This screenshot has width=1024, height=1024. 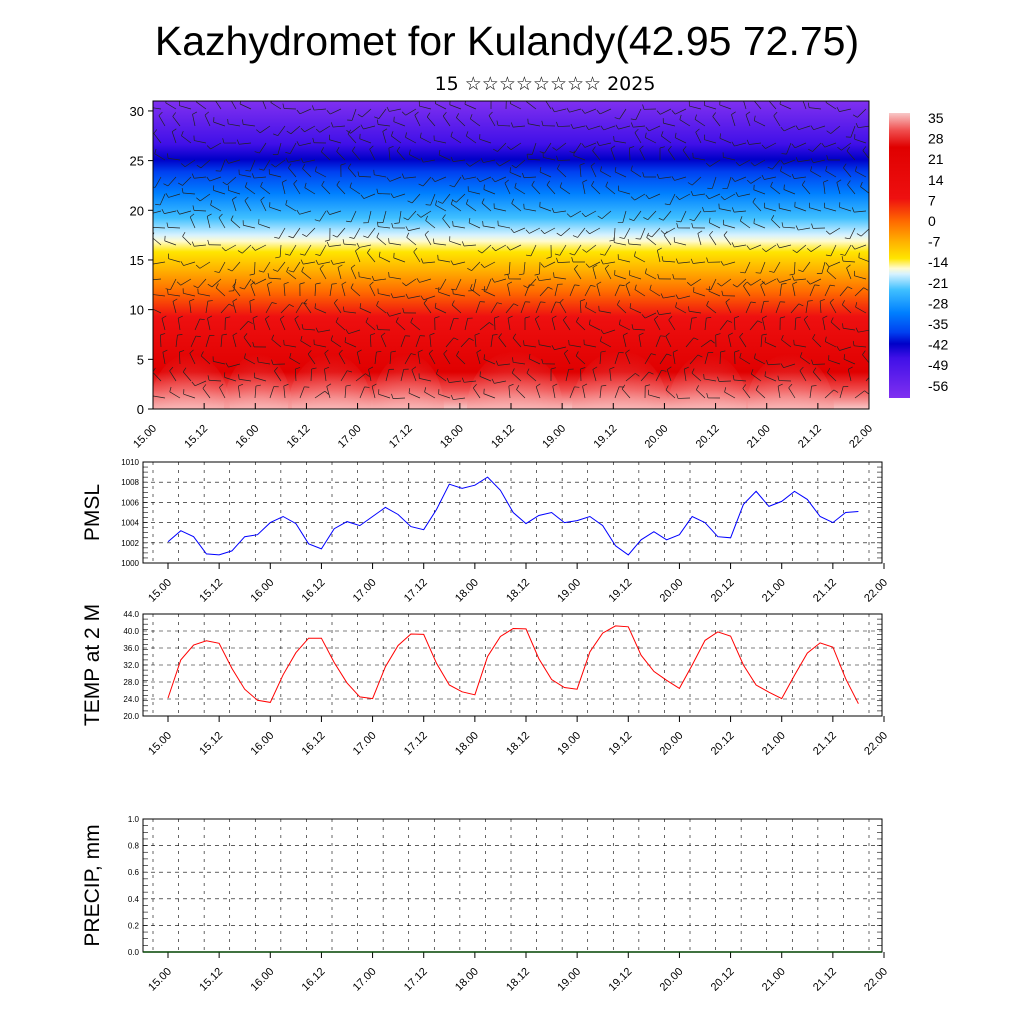 I want to click on y-tick-label: 1002, so click(x=130, y=543).